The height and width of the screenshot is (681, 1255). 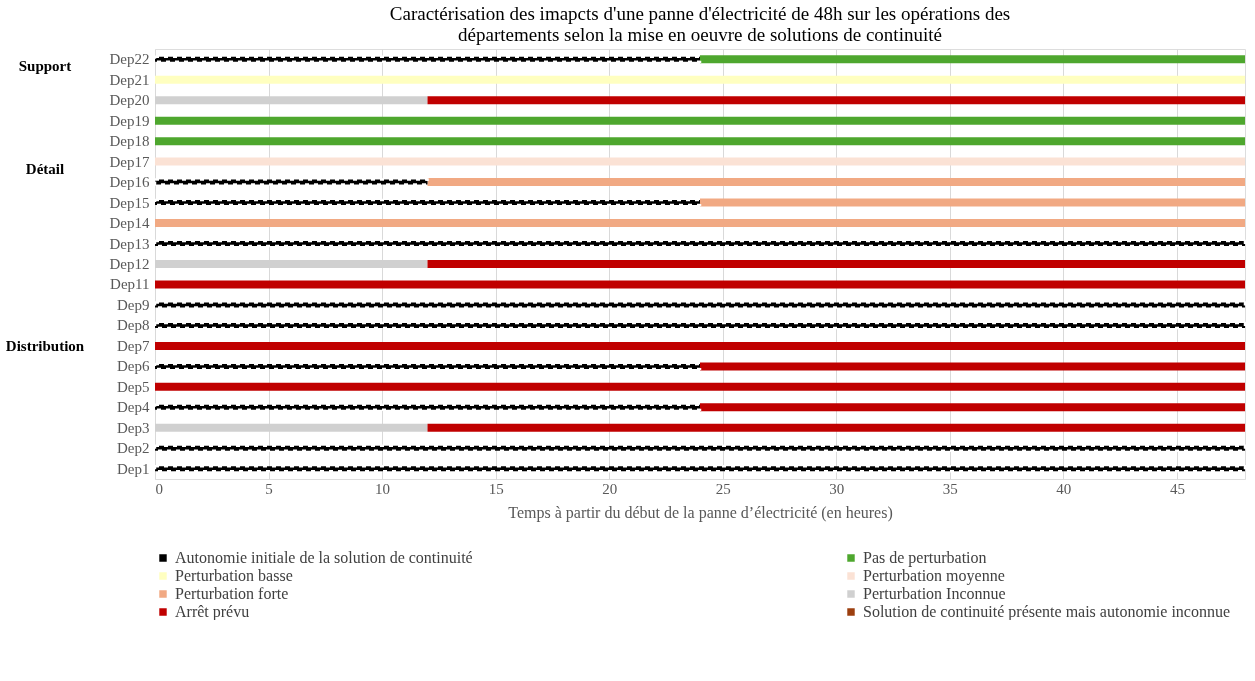 I want to click on x-tick-label: 45, so click(x=1177, y=488).